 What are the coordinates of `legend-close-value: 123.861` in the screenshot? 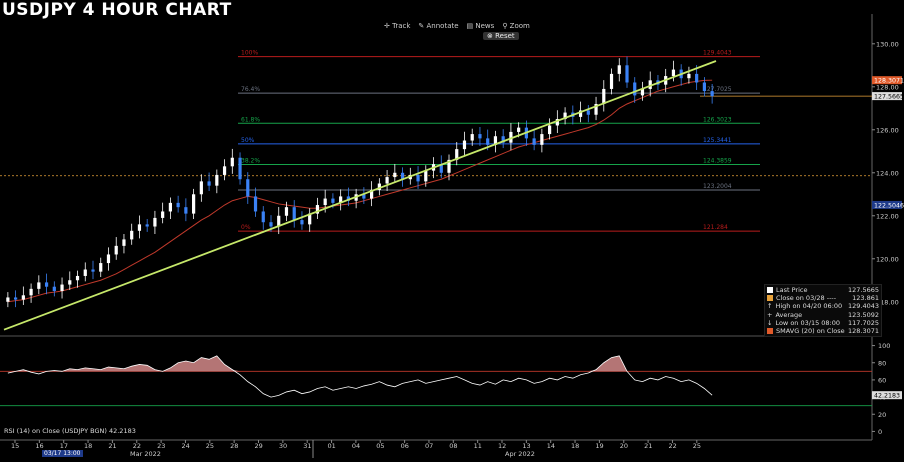 It's located at (865, 298).